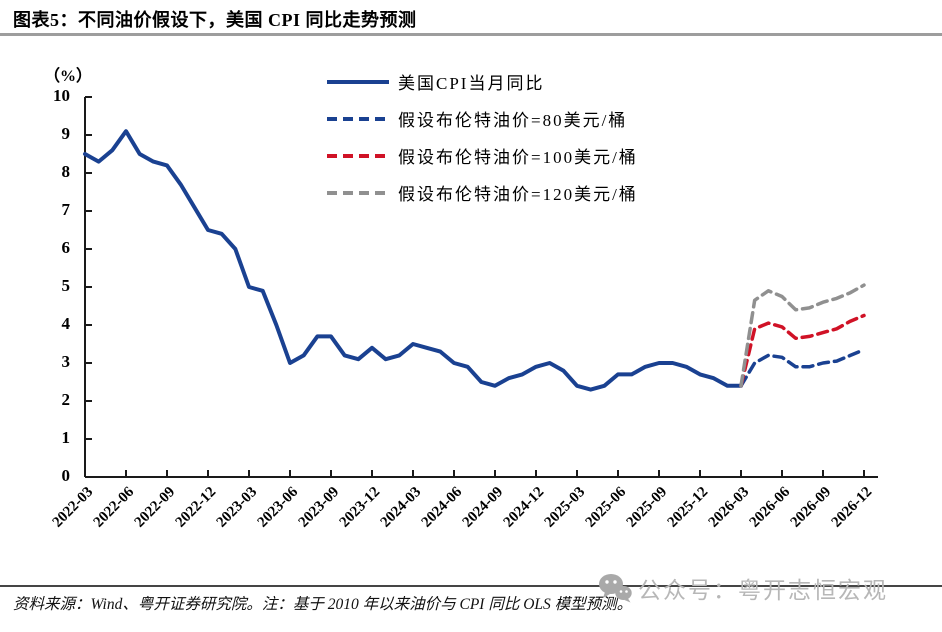 This screenshot has width=942, height=632. Describe the element at coordinates (66, 133) in the screenshot. I see `y-tick-label: 9` at that location.